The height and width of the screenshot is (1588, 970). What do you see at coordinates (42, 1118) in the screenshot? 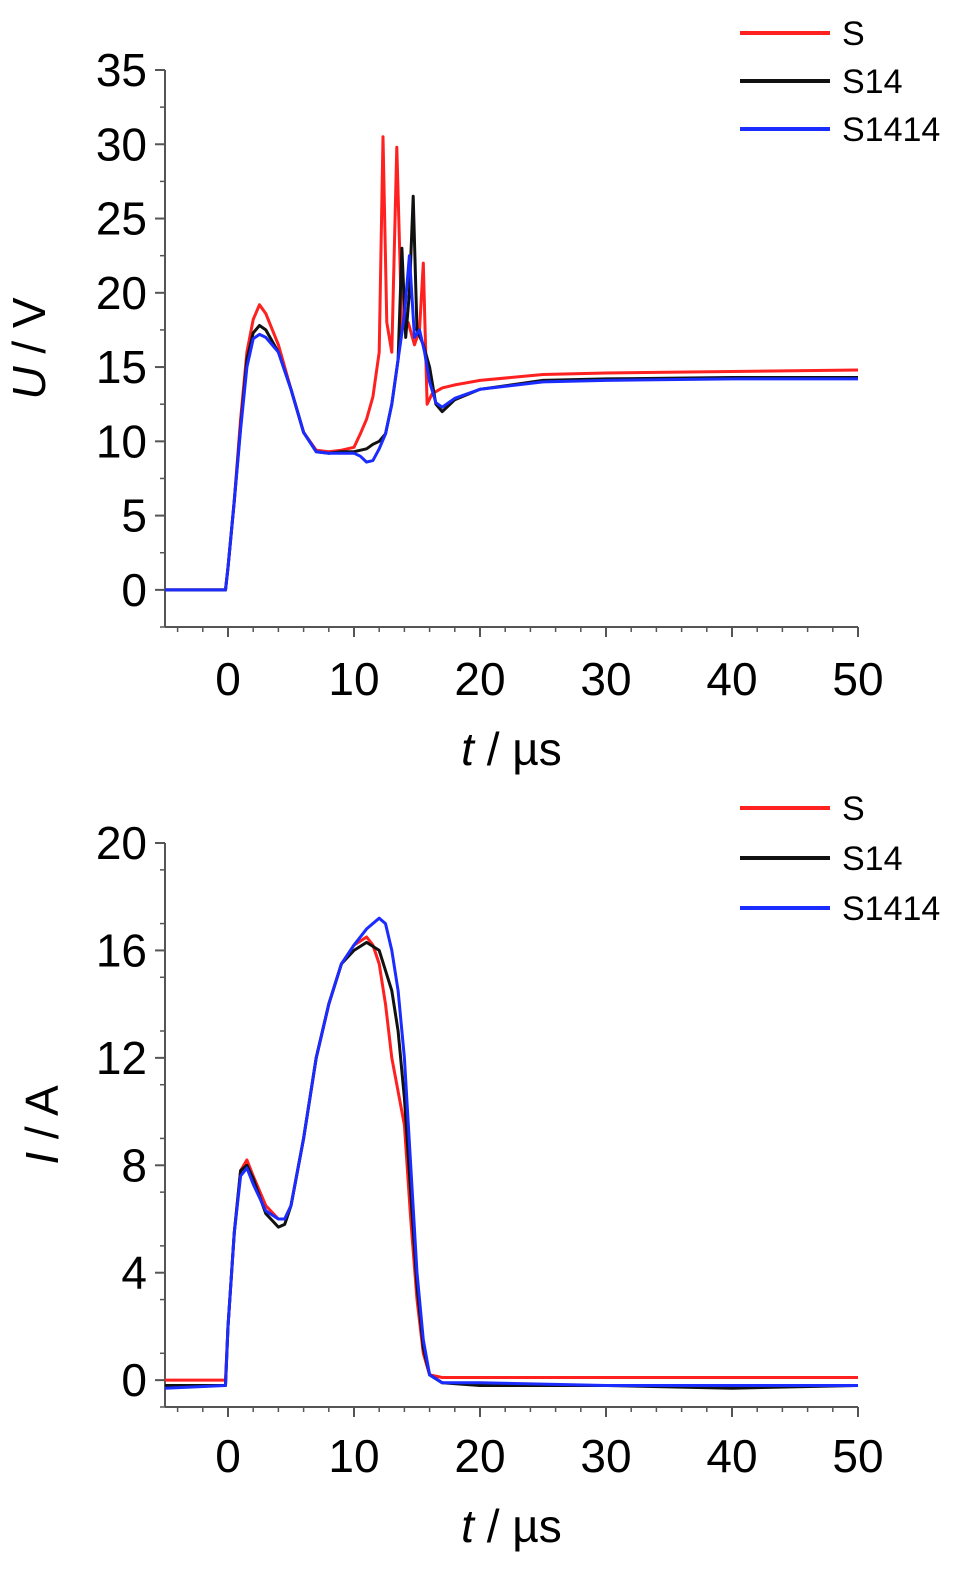
I see `y-axis-title-unit: / A` at bounding box center [42, 1118].